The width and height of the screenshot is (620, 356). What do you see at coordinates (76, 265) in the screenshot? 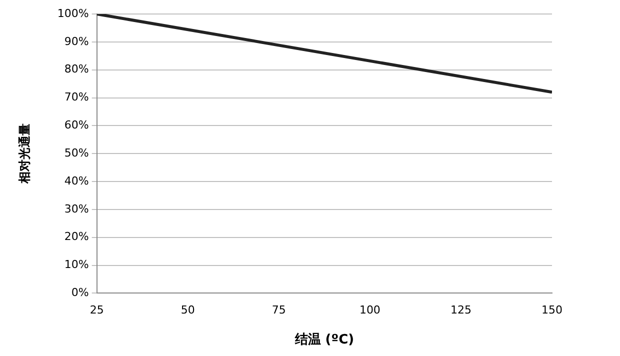
I see `y-tick-label: 10%` at bounding box center [76, 265].